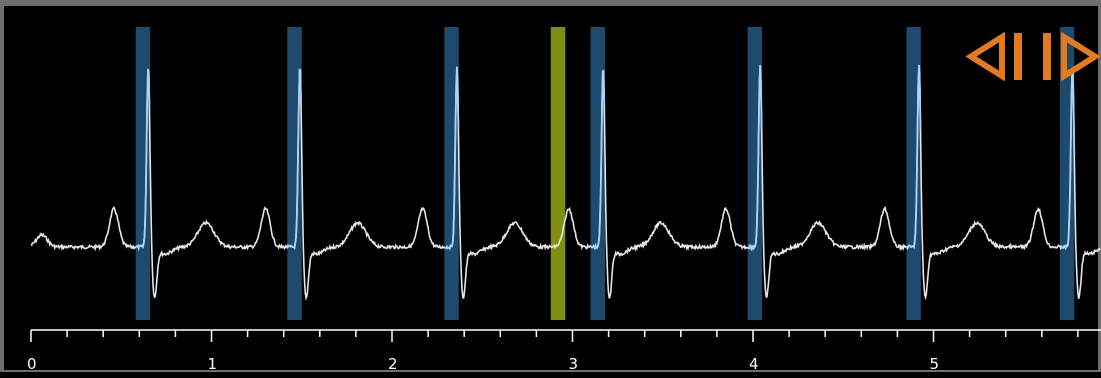  I want to click on step-forward-bar, so click(1047, 56).